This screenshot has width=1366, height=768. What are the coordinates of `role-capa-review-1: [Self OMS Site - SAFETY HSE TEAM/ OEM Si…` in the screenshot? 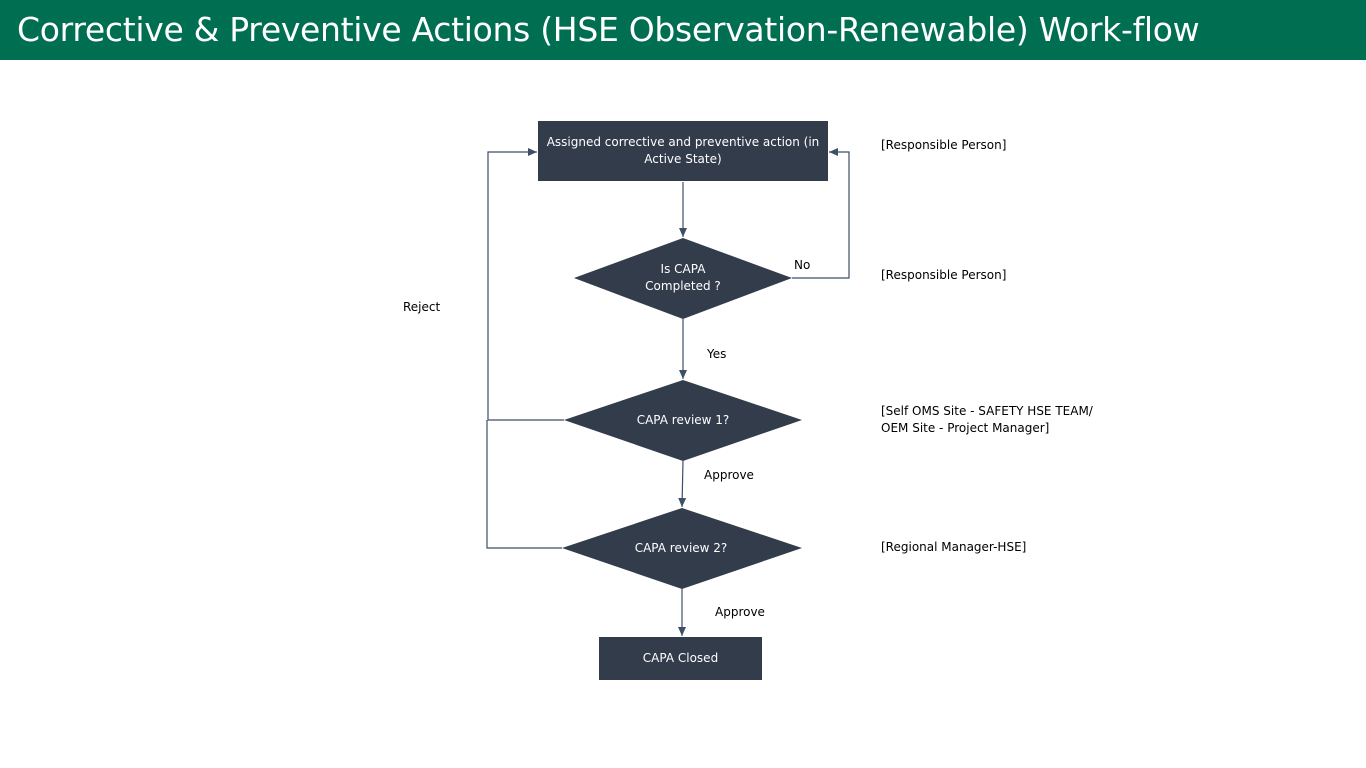 It's located at (987, 419).